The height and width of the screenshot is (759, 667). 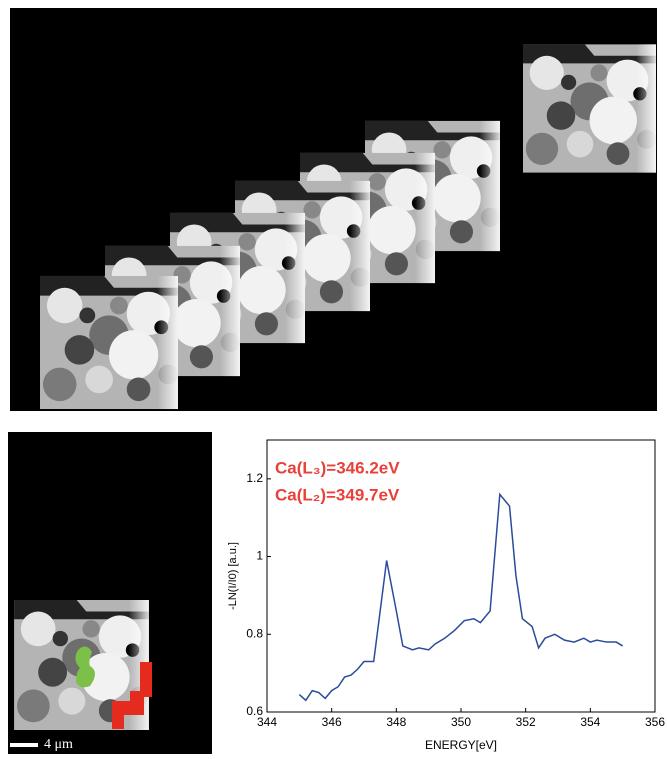 I want to click on x-tick-label: 350, so click(x=461, y=722).